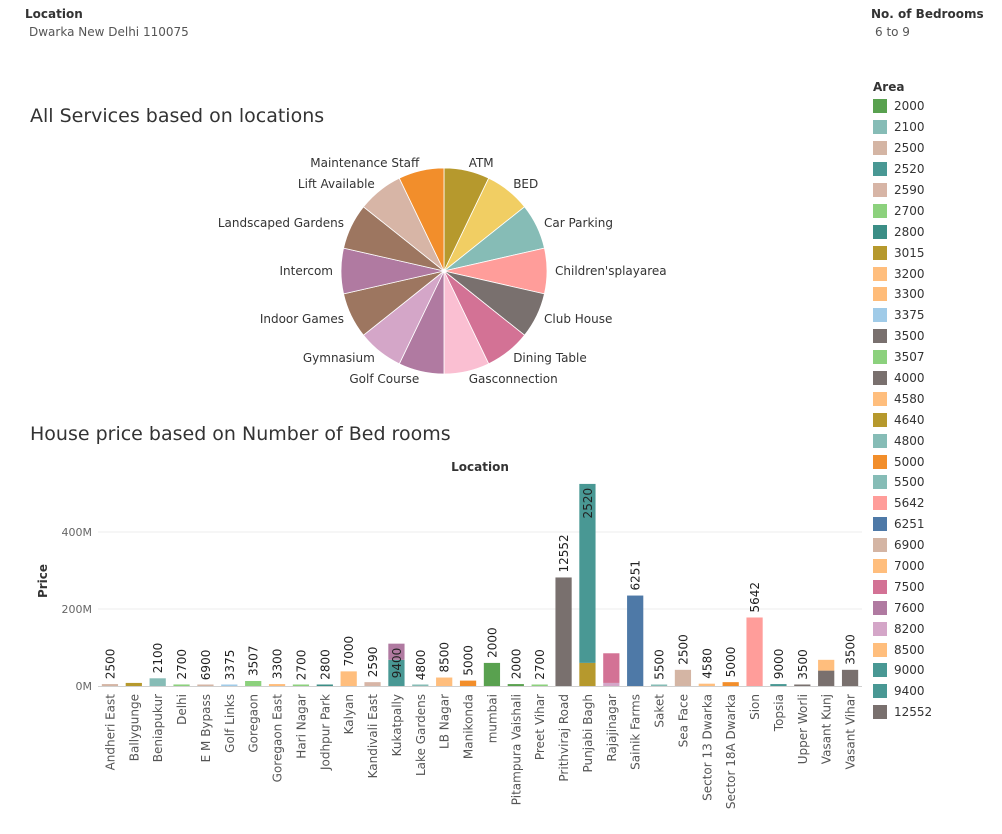 This screenshot has height=834, width=1002. I want to click on bar-data-label: 7000, so click(349, 651).